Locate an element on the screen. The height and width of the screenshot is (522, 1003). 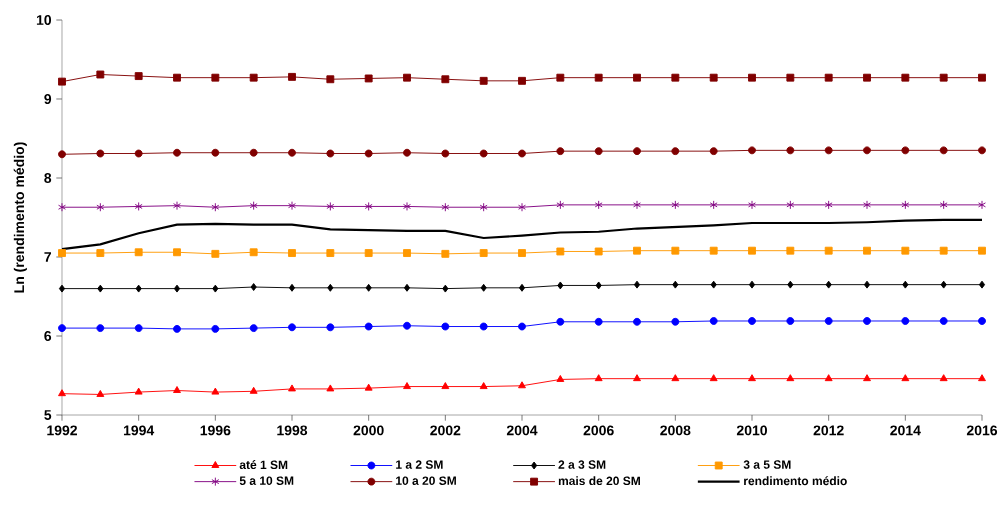
legend-label: 10 a 20 SM is located at coordinates (426, 480).